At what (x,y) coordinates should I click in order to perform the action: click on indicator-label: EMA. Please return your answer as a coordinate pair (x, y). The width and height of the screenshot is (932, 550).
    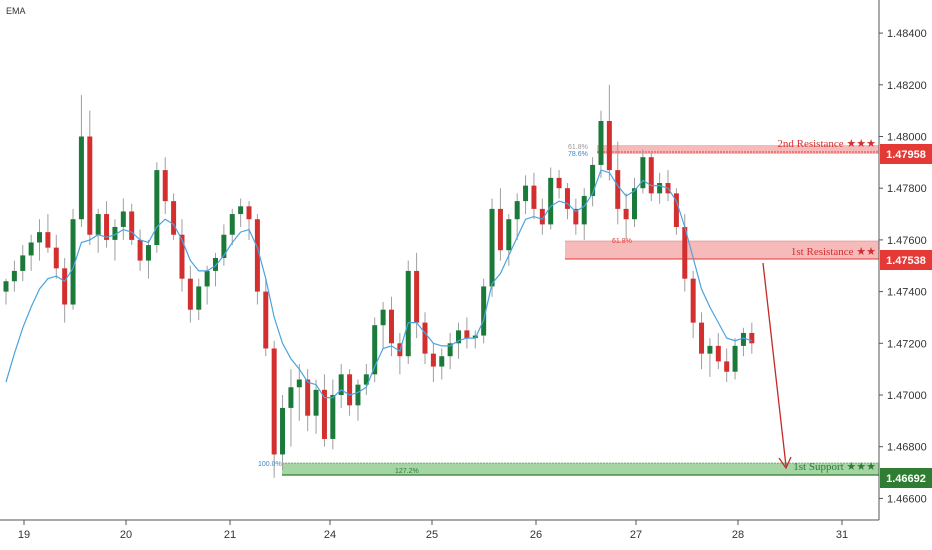
    Looking at the image, I should click on (16, 11).